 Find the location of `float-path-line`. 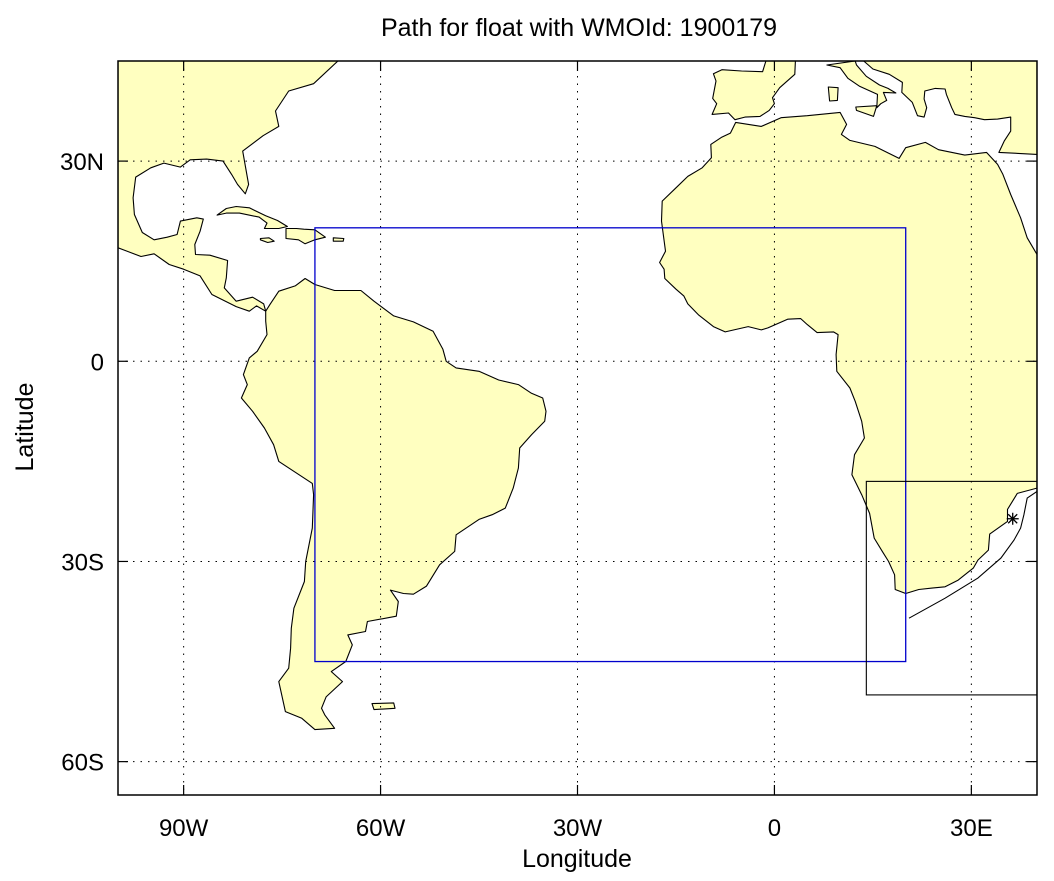

float-path-line is located at coordinates (972, 554).